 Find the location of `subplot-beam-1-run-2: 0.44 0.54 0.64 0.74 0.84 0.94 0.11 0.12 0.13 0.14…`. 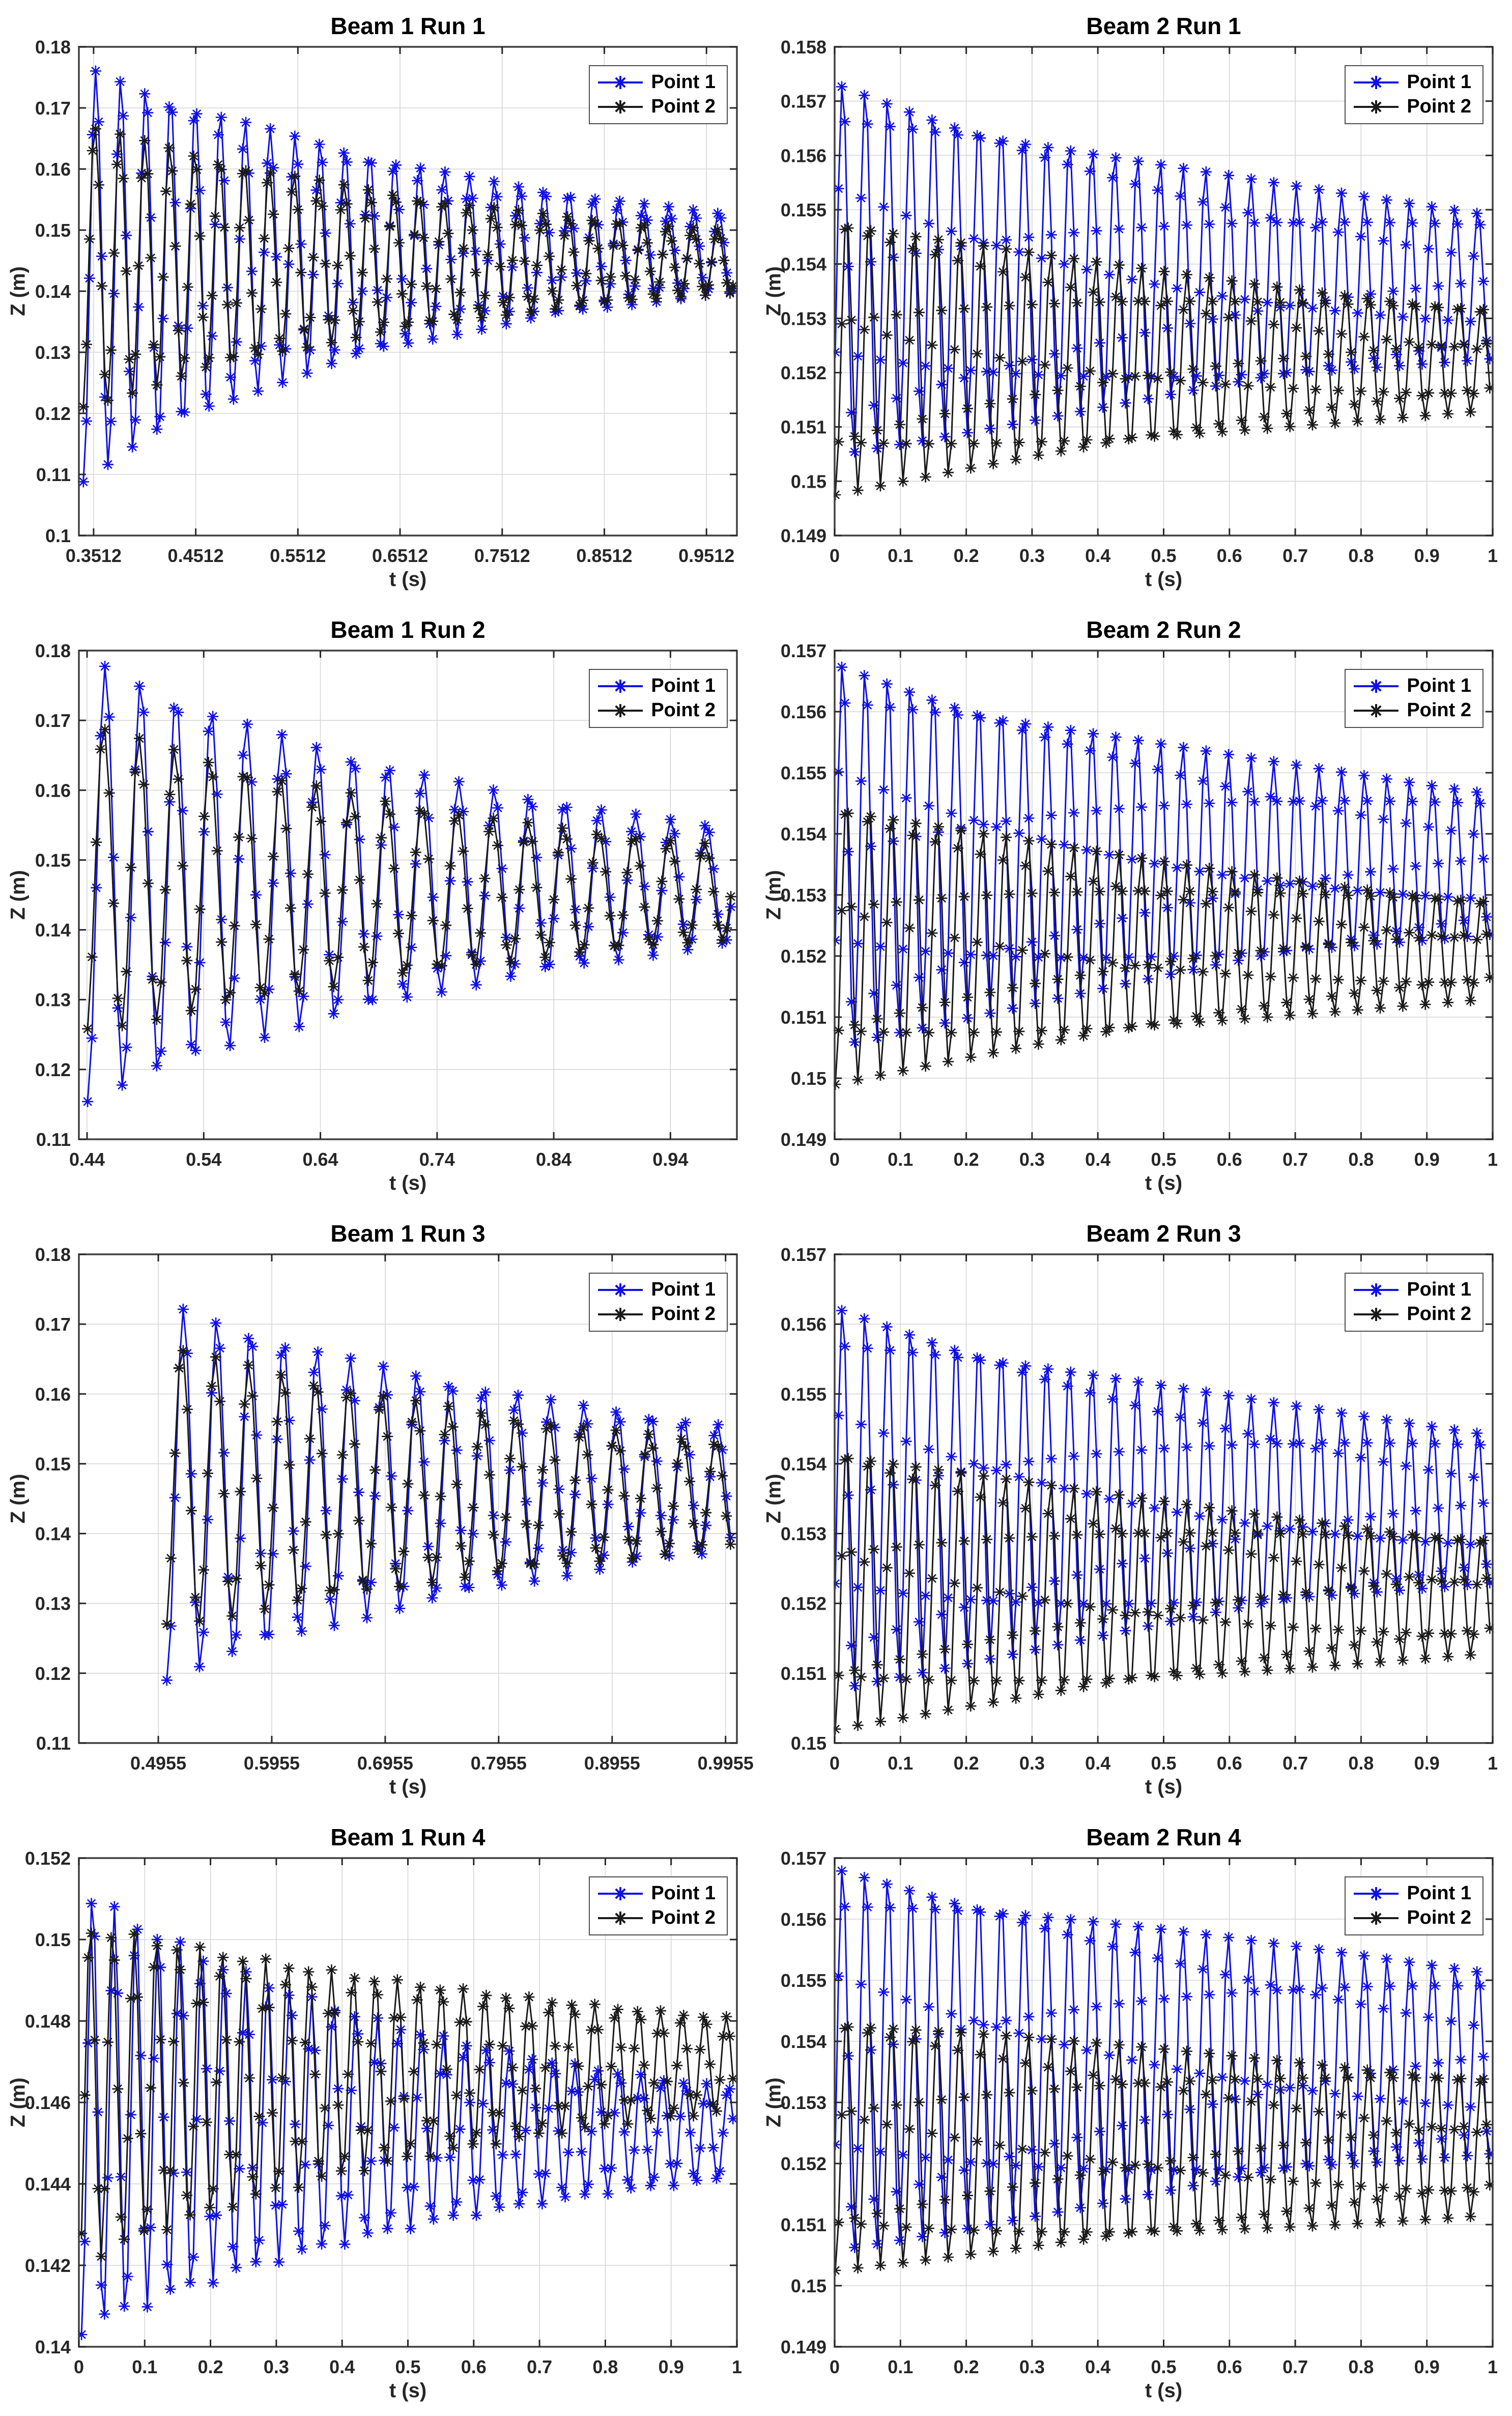

subplot-beam-1-run-2: 0.44 0.54 0.64 0.74 0.84 0.94 0.11 0.12 0.13 0.14… is located at coordinates (378, 906).